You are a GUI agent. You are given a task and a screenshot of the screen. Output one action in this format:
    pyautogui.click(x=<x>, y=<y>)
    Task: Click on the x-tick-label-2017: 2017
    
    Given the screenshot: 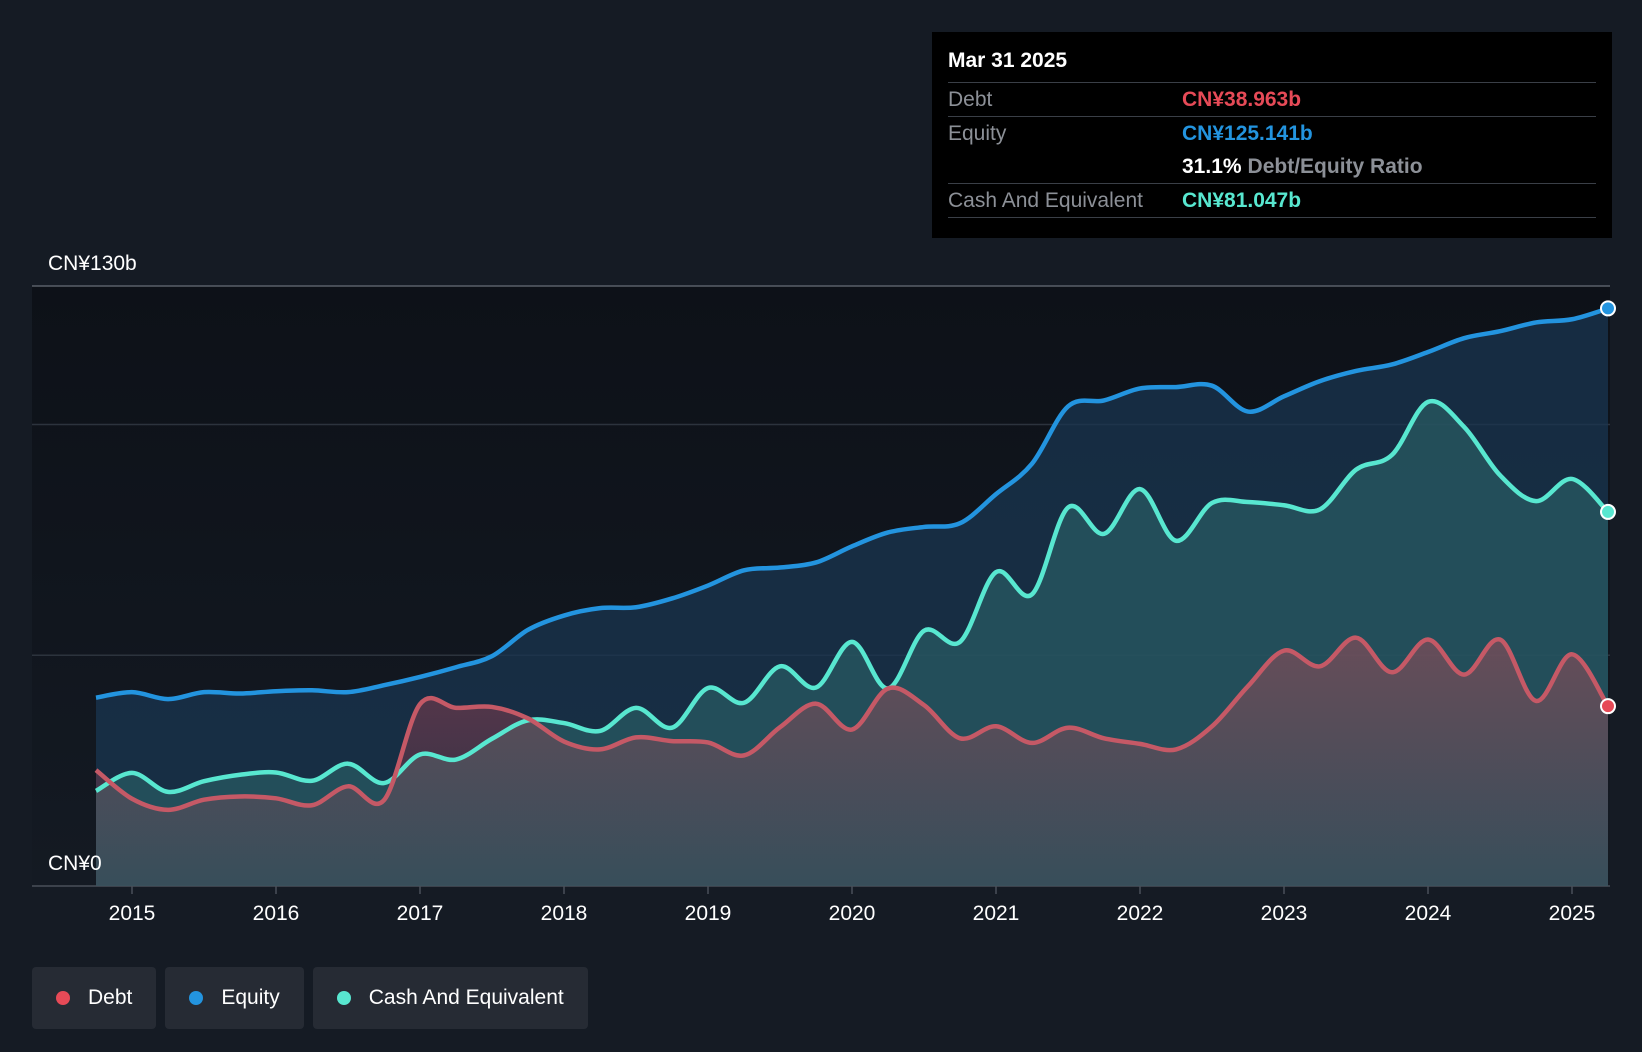 What is the action you would take?
    pyautogui.click(x=420, y=913)
    